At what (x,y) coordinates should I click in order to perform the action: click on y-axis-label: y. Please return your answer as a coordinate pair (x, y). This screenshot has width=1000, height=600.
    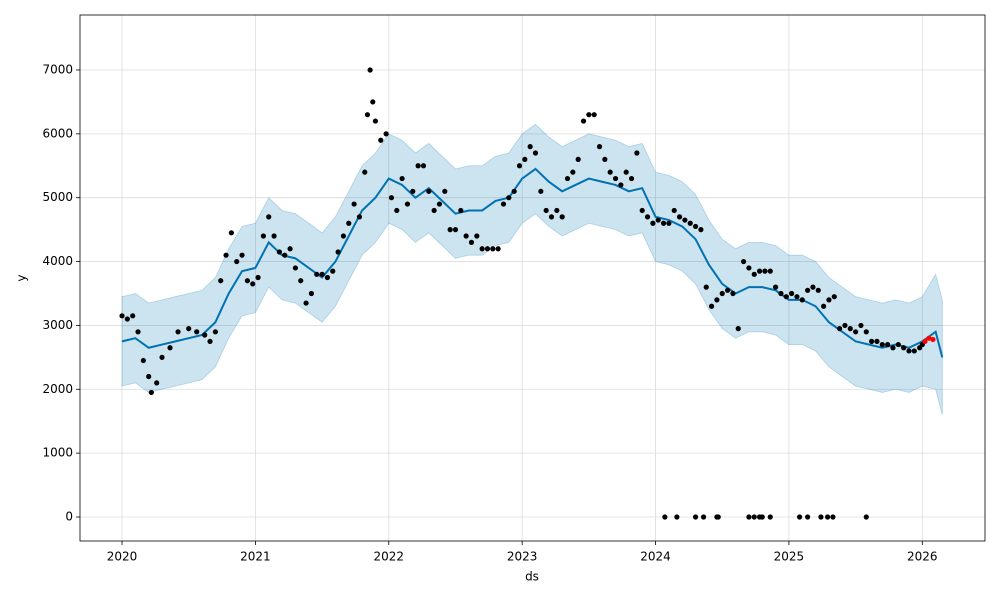
    Looking at the image, I should click on (22, 277).